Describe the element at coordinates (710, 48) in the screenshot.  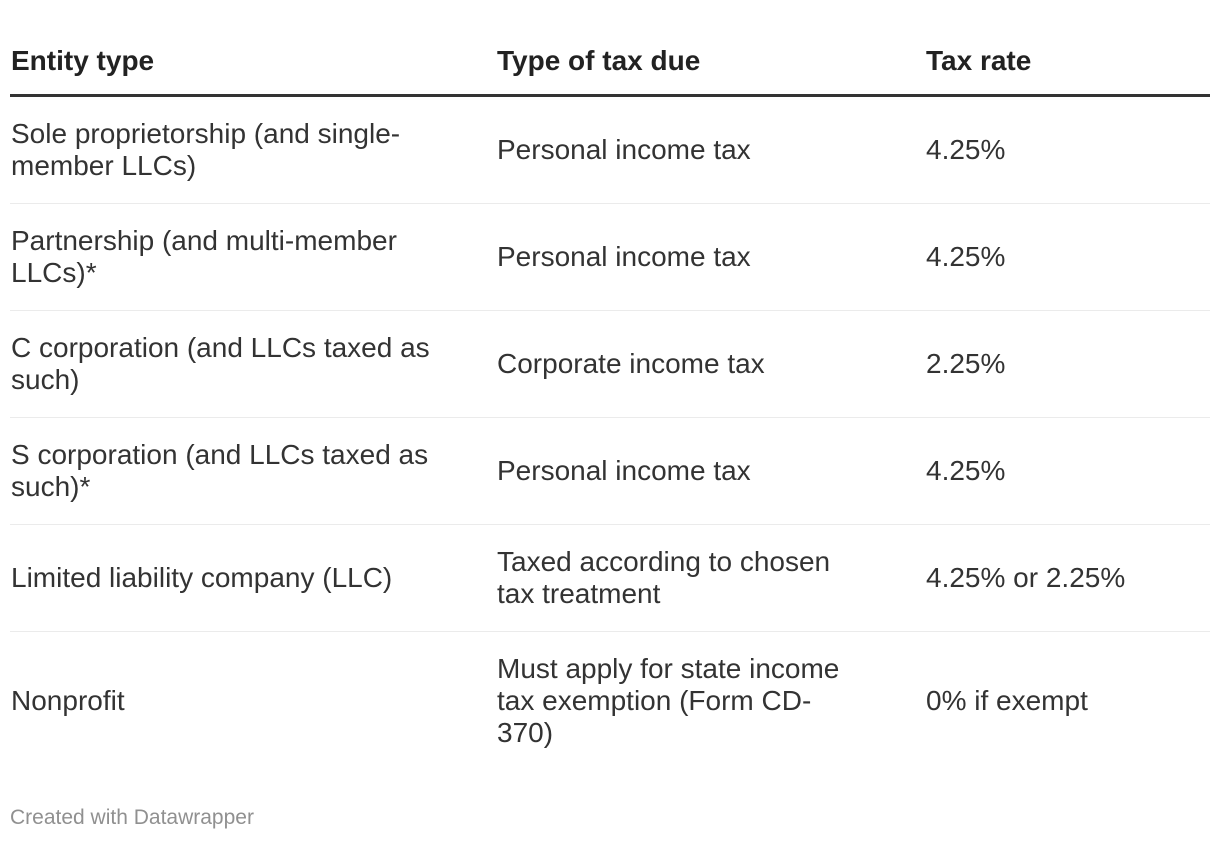
I see `column-header-type-of-tax-due: Type of tax due` at that location.